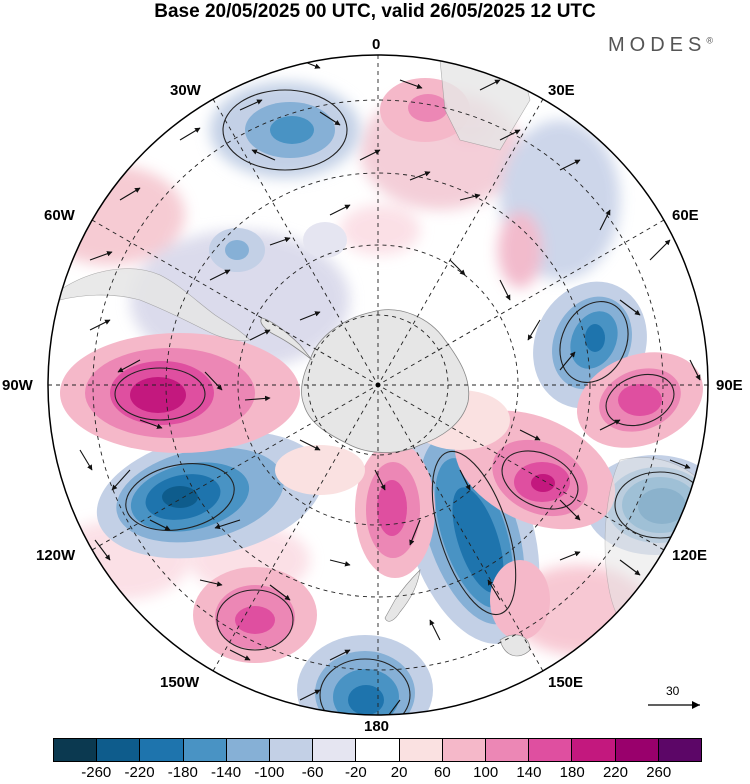 The image size is (750, 784). What do you see at coordinates (185, 90) in the screenshot?
I see `lon-label-30w: 30W` at bounding box center [185, 90].